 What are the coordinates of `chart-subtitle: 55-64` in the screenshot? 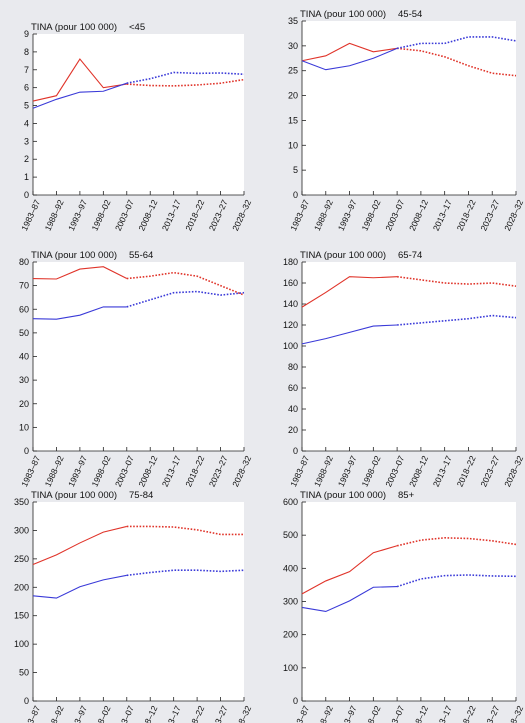 It's located at (141, 255).